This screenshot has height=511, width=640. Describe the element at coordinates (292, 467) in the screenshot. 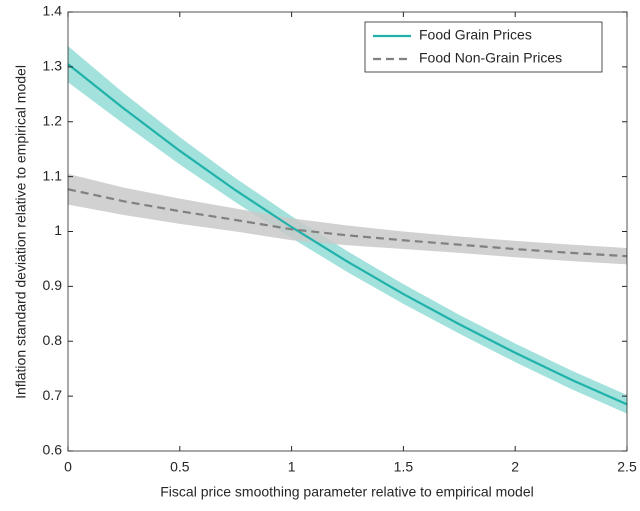

I see `x-tick-label: 1` at that location.